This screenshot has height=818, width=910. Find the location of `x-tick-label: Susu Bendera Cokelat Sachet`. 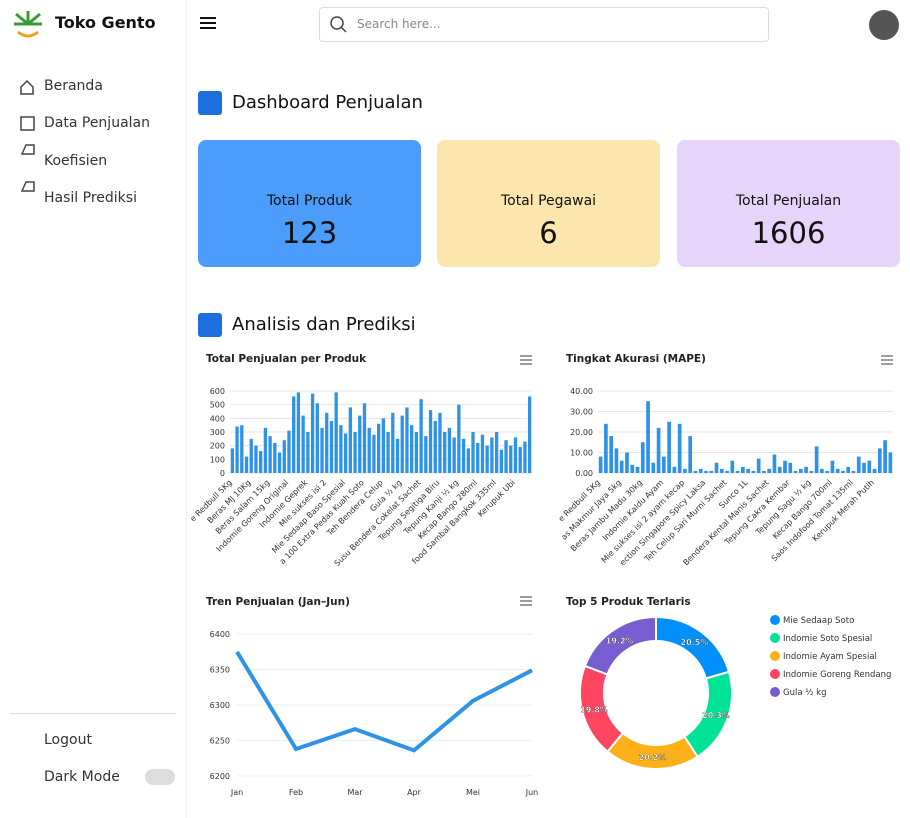

x-tick-label: Susu Bendera Cokelat Sachet is located at coordinates (378, 523).